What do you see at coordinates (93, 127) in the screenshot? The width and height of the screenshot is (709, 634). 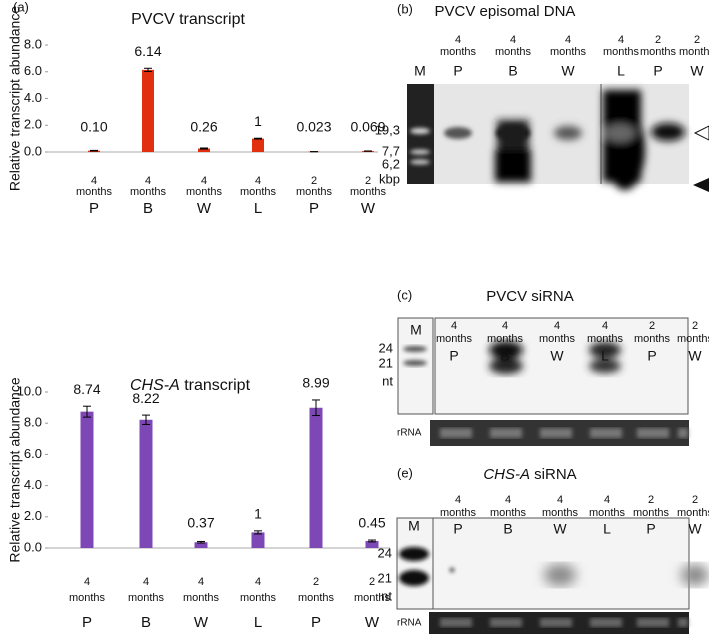 I see `value-label: 0.10` at bounding box center [93, 127].